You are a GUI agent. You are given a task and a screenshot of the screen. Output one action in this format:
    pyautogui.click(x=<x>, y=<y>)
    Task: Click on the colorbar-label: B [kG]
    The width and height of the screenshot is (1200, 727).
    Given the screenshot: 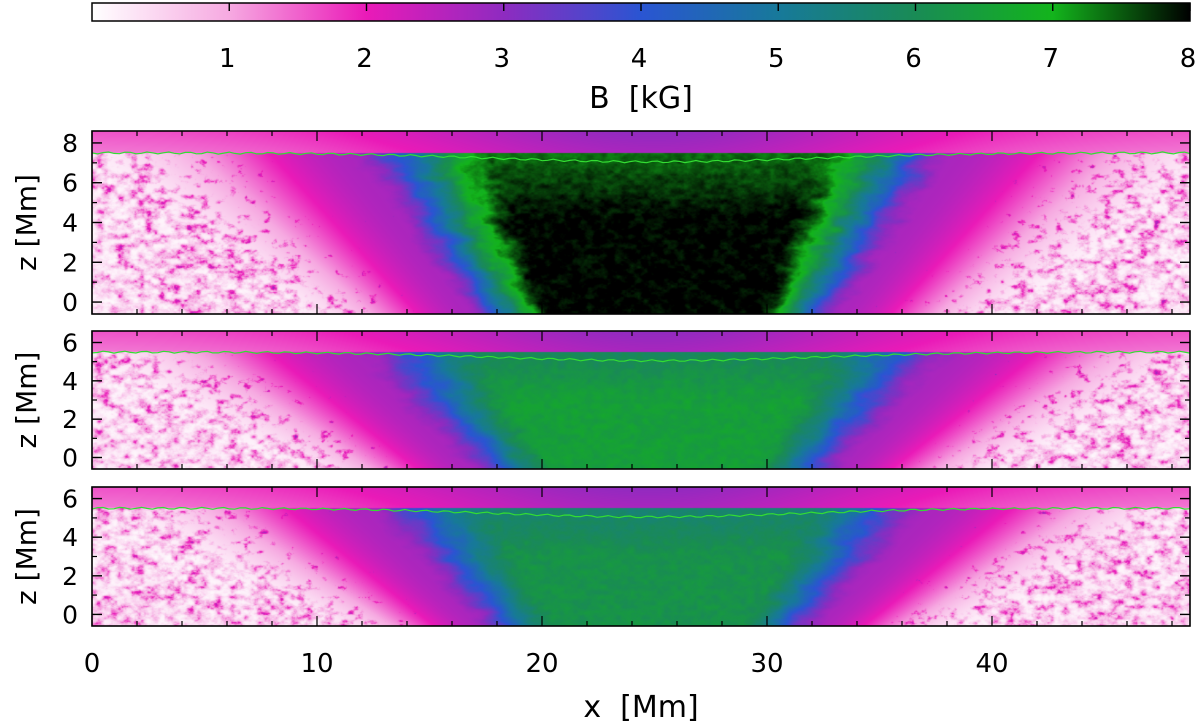 What is the action you would take?
    pyautogui.click(x=641, y=98)
    